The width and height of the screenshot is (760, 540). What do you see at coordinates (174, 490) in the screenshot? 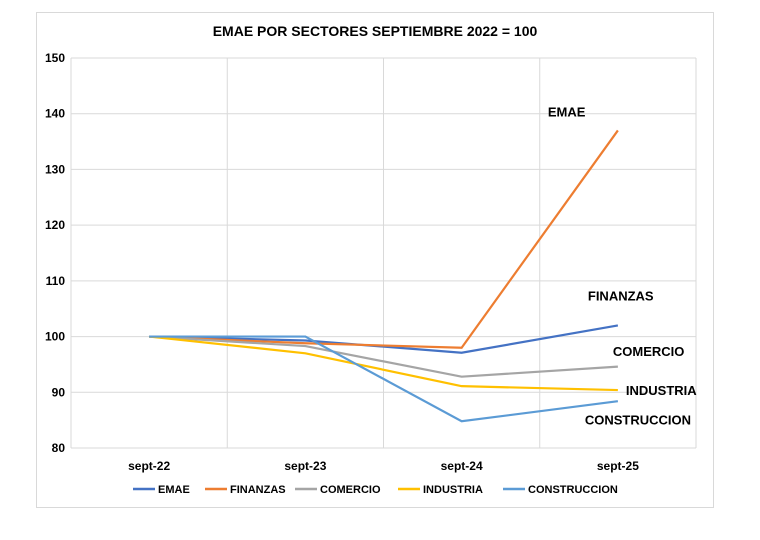
I see `legend-label-emae: EMAE` at bounding box center [174, 490].